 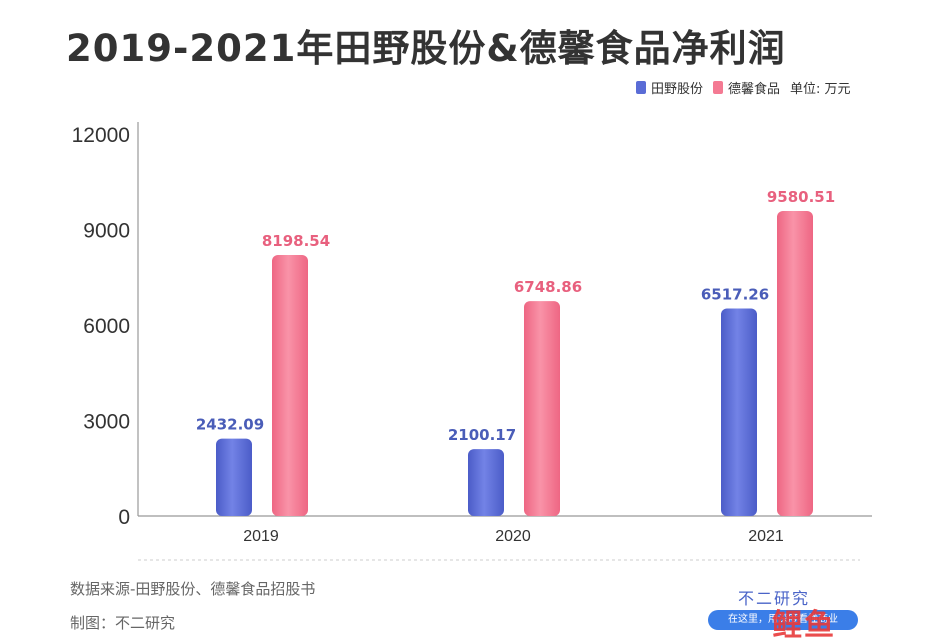 What do you see at coordinates (641, 87) in the screenshot?
I see `legend-swatch-tianye` at bounding box center [641, 87].